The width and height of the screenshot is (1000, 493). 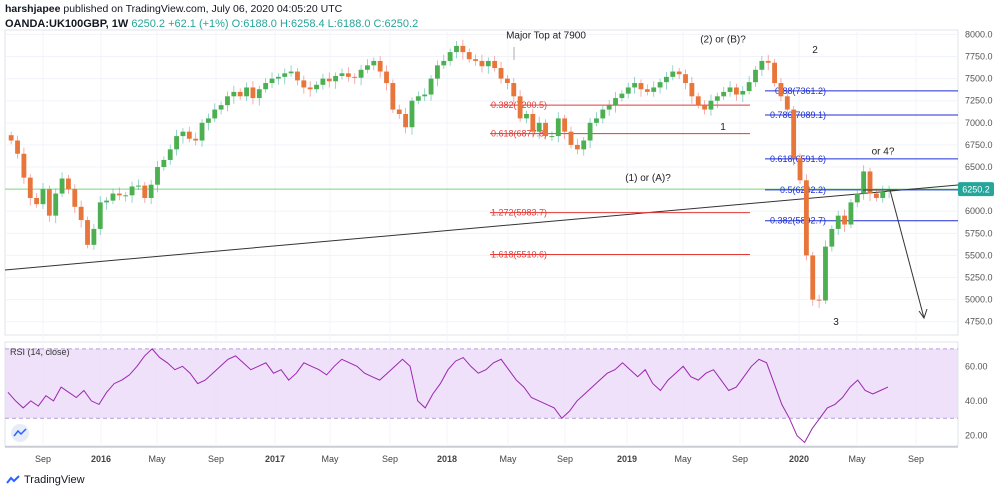 What do you see at coordinates (798, 221) in the screenshot?
I see `fib-level-label: 0.382(5892.7)` at bounding box center [798, 221].